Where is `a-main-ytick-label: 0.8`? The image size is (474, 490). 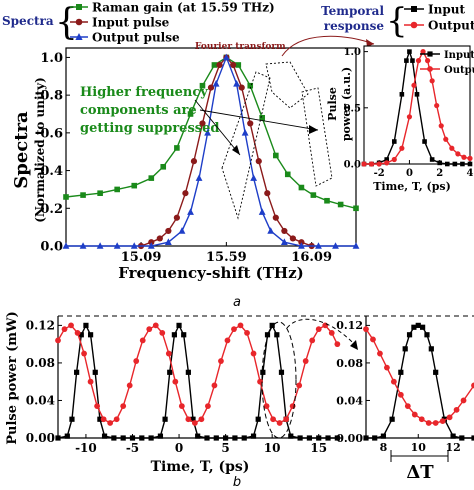 a-main-ytick-label: 0.8 is located at coordinates (51, 96).